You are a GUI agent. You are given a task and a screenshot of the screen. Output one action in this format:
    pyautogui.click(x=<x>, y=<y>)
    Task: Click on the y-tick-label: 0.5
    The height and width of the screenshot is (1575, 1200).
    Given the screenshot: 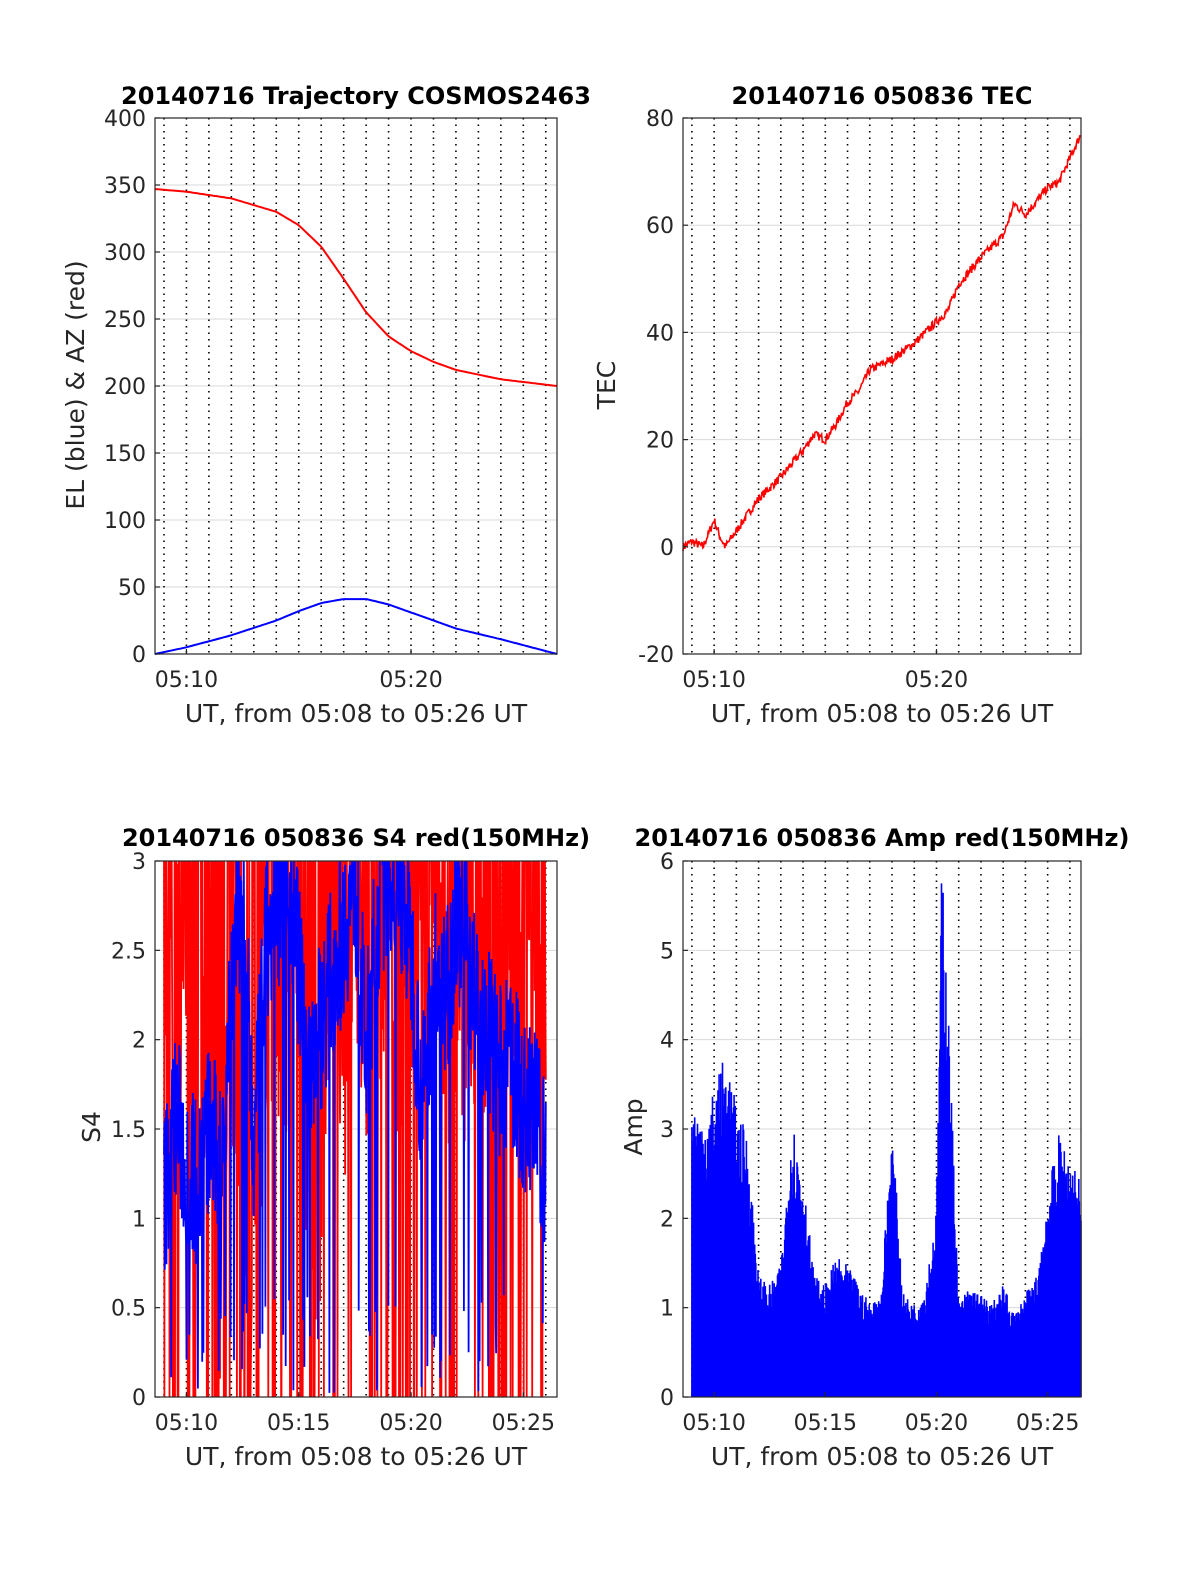 What is the action you would take?
    pyautogui.click(x=128, y=1309)
    